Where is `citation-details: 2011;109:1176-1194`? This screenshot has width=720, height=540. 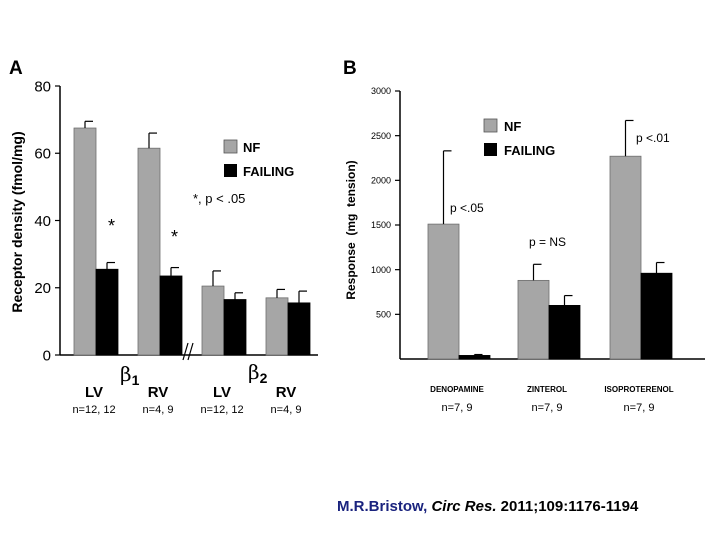 citation-details: 2011;109:1176-1194 is located at coordinates (569, 506).